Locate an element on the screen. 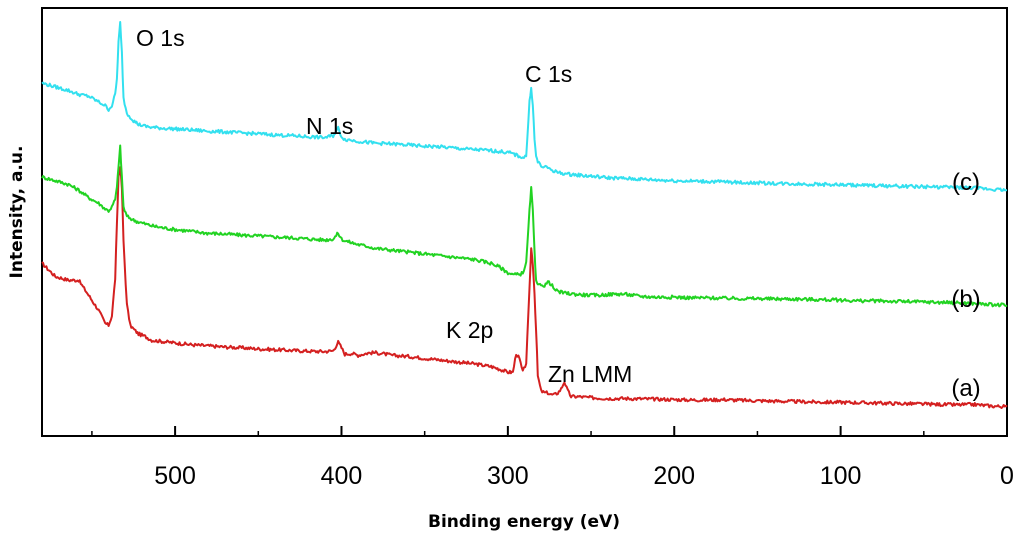 The image size is (1024, 538). x-tick-label: 100 is located at coordinates (841, 476).